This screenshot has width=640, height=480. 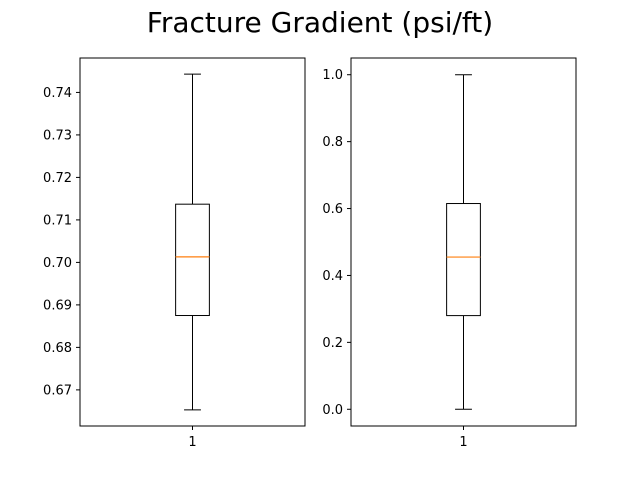 I want to click on y-tick-label: 0.67, so click(x=57, y=390).